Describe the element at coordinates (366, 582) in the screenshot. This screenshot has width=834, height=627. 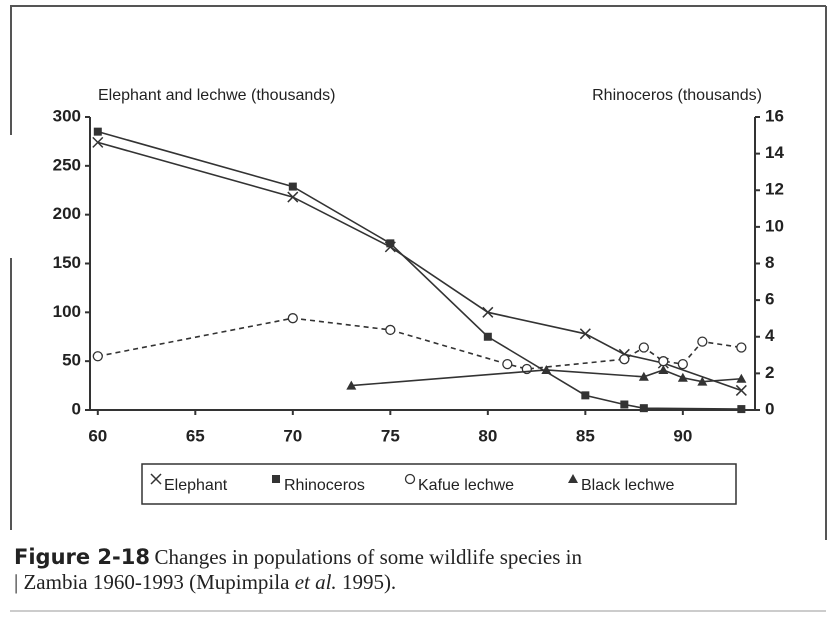
I see `caption-text: 1995).` at that location.